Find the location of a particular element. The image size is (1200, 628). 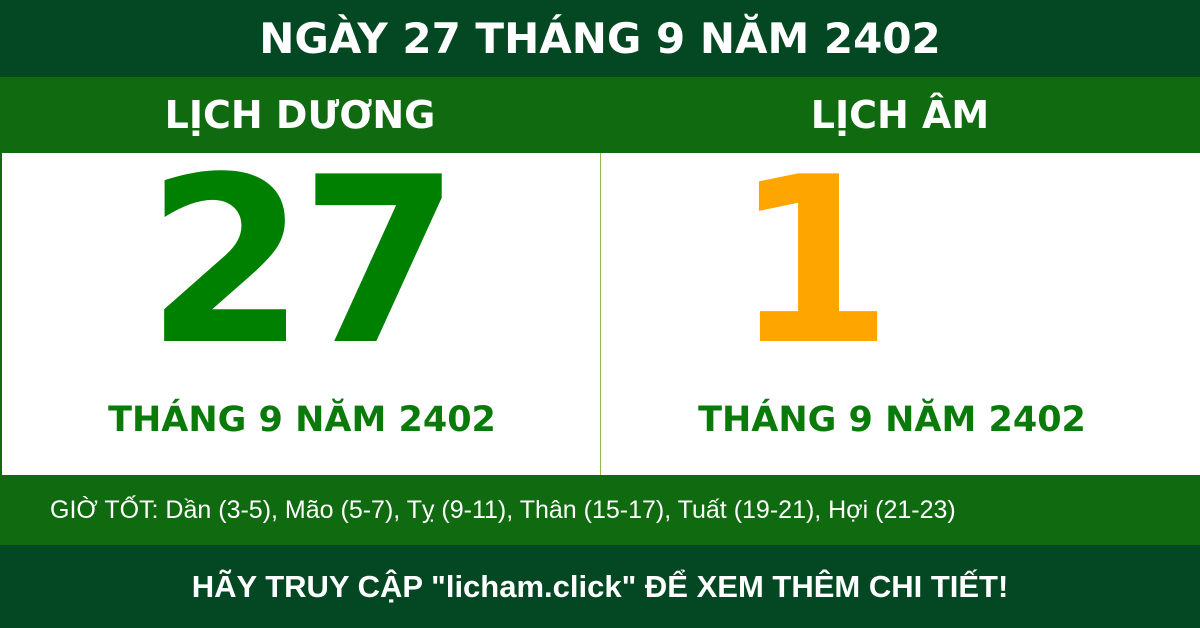

divider is located at coordinates (600, 314).